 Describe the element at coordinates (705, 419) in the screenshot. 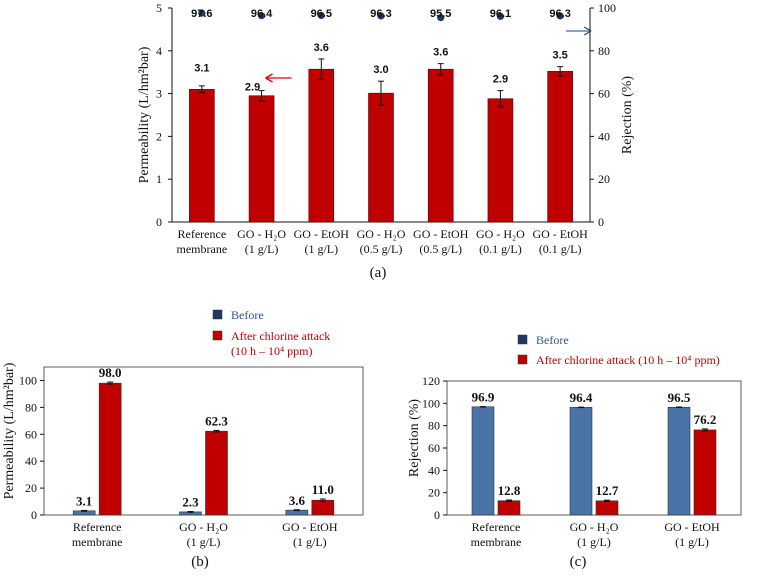

I see `bar-data-label: 76.2` at that location.